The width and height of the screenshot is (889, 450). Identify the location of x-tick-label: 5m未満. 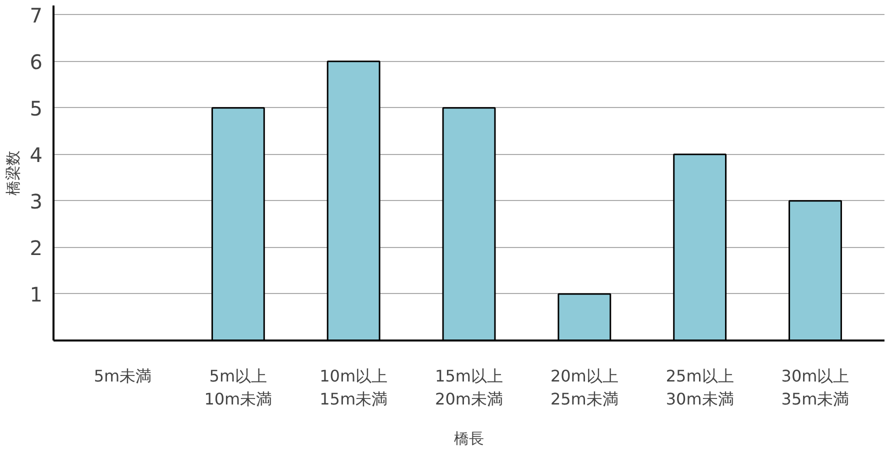
(123, 376).